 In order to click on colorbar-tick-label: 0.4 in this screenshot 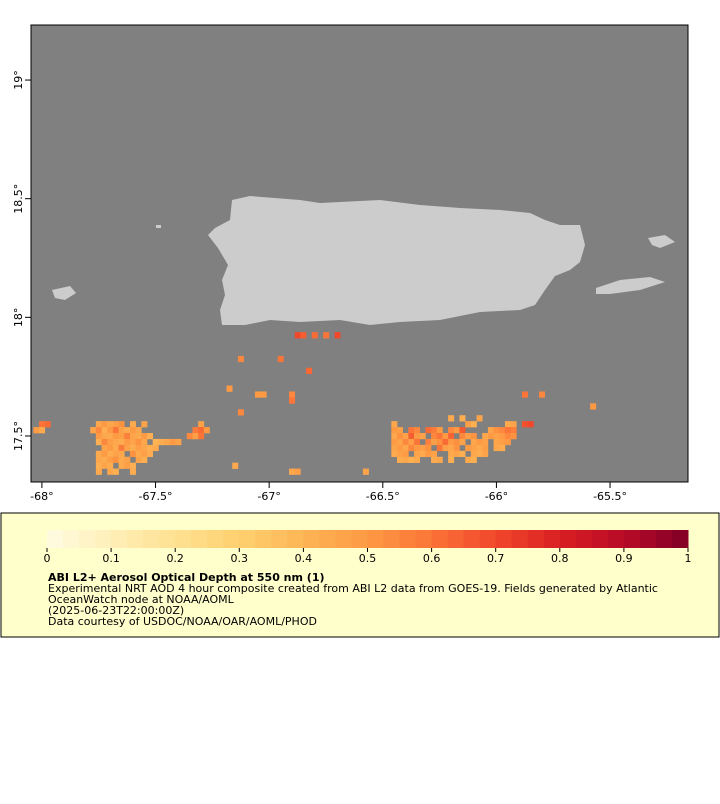, I will do `click(304, 558)`.